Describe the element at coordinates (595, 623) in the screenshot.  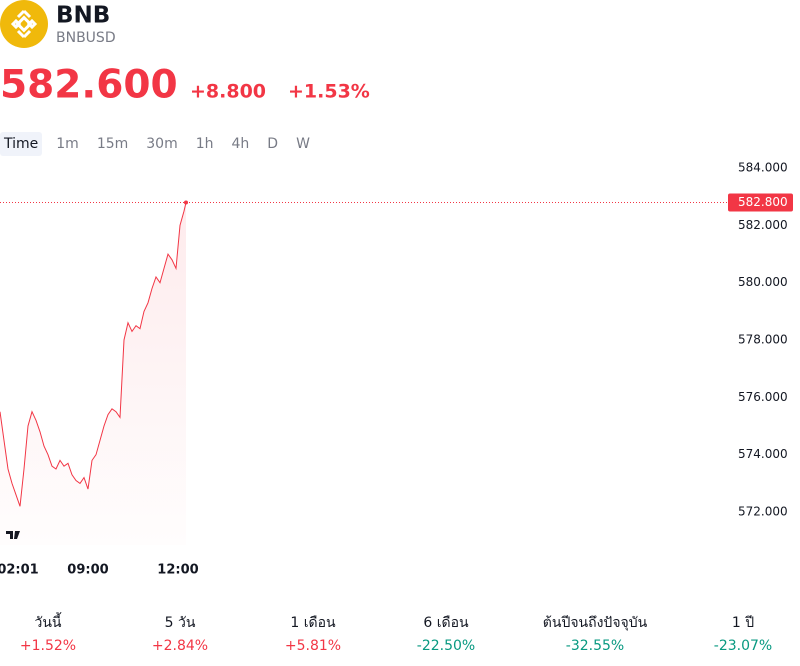
I see `period-label: ต้นปีจนถึงปัจจุบัน` at that location.